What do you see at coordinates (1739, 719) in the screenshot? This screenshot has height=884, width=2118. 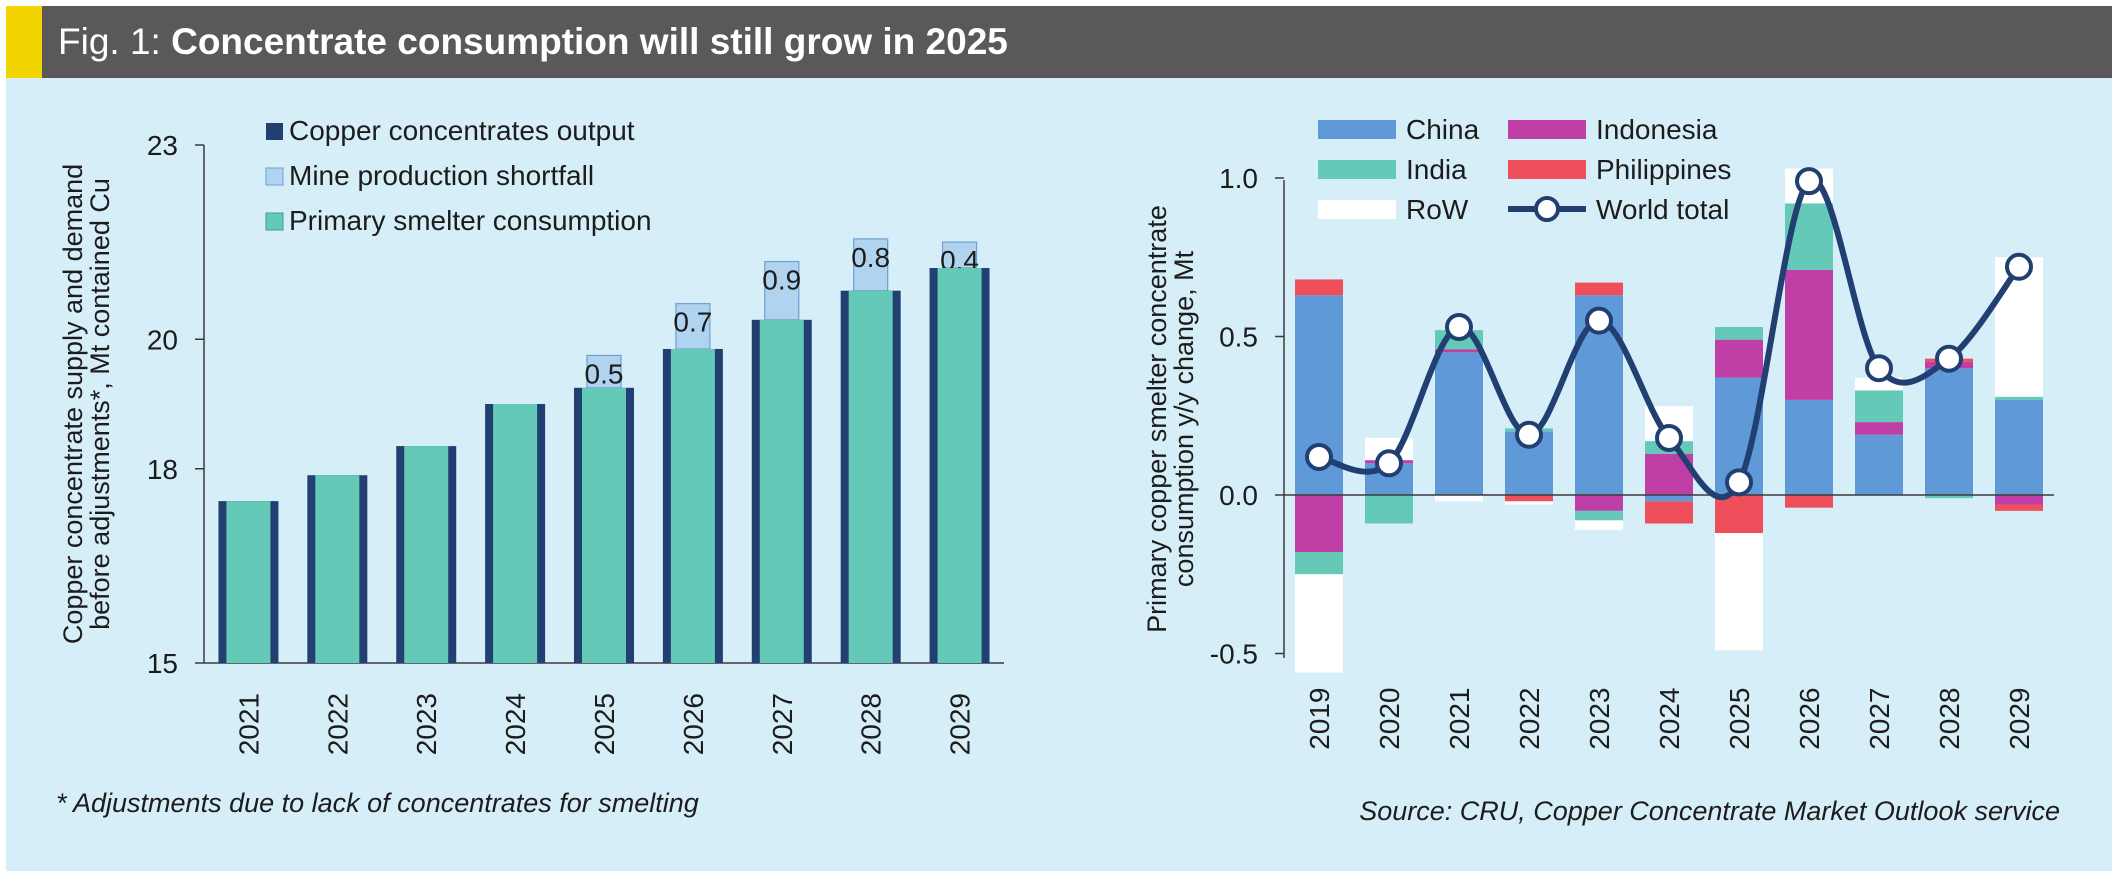 I see `right-x-tick-label: 2025` at bounding box center [1739, 719].